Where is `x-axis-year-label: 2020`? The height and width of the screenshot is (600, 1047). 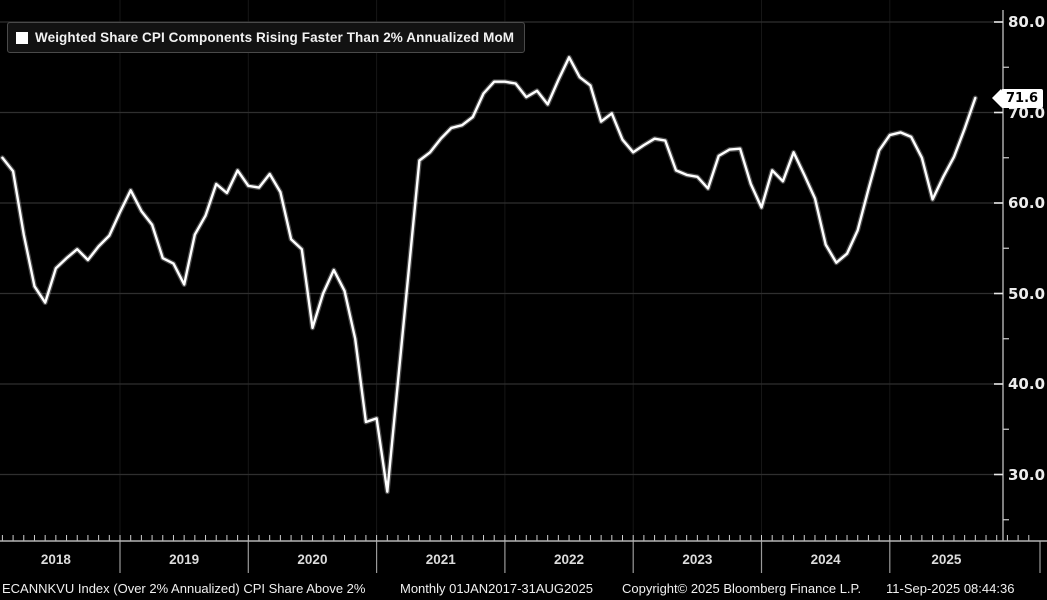
x-axis-year-label: 2020 is located at coordinates (312, 559).